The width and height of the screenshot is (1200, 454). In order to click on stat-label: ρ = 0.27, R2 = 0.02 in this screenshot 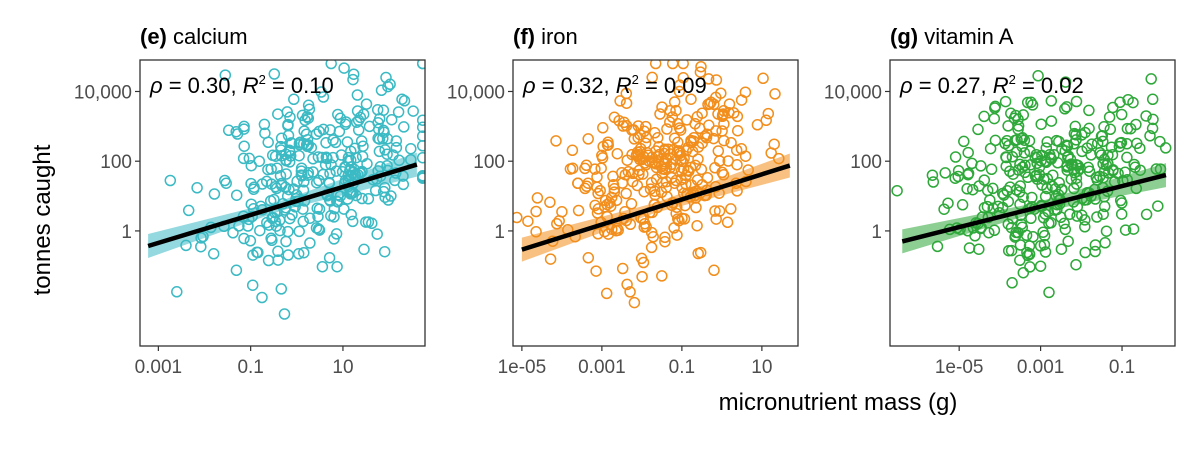, I will do `click(991, 85)`.